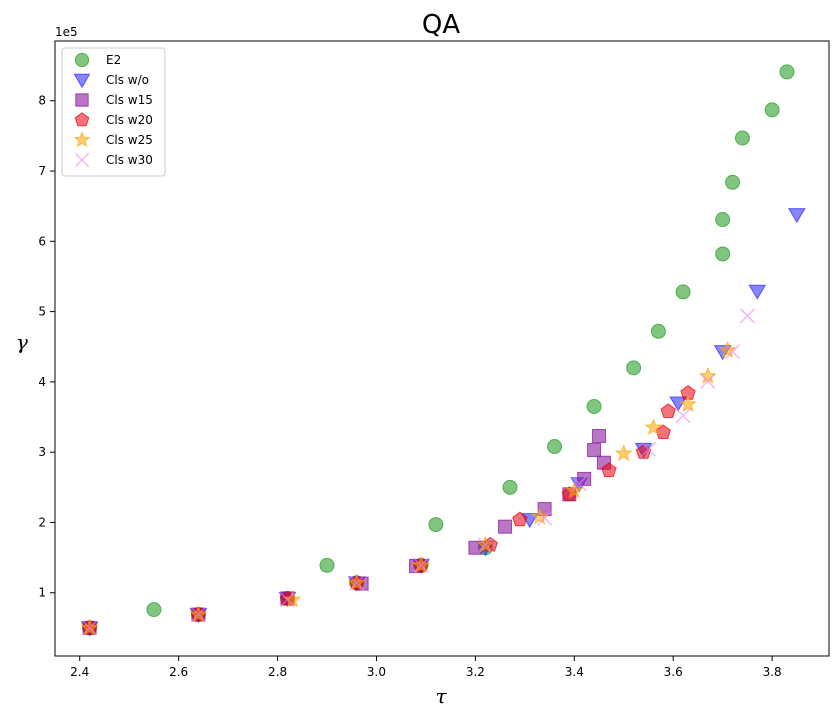 This screenshot has height=715, width=839. Describe the element at coordinates (42, 522) in the screenshot. I see `y-tick-label: 2` at that location.